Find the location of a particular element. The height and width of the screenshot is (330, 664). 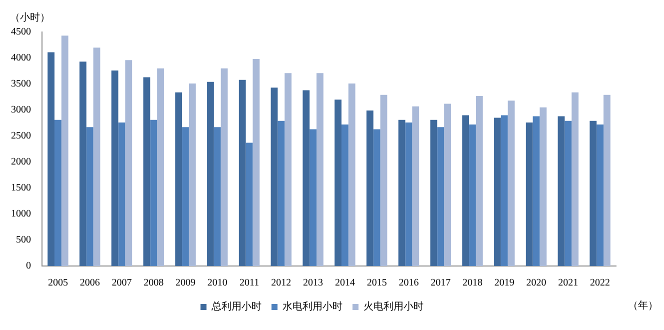

y-tick-label: 1000 is located at coordinates (21, 214).